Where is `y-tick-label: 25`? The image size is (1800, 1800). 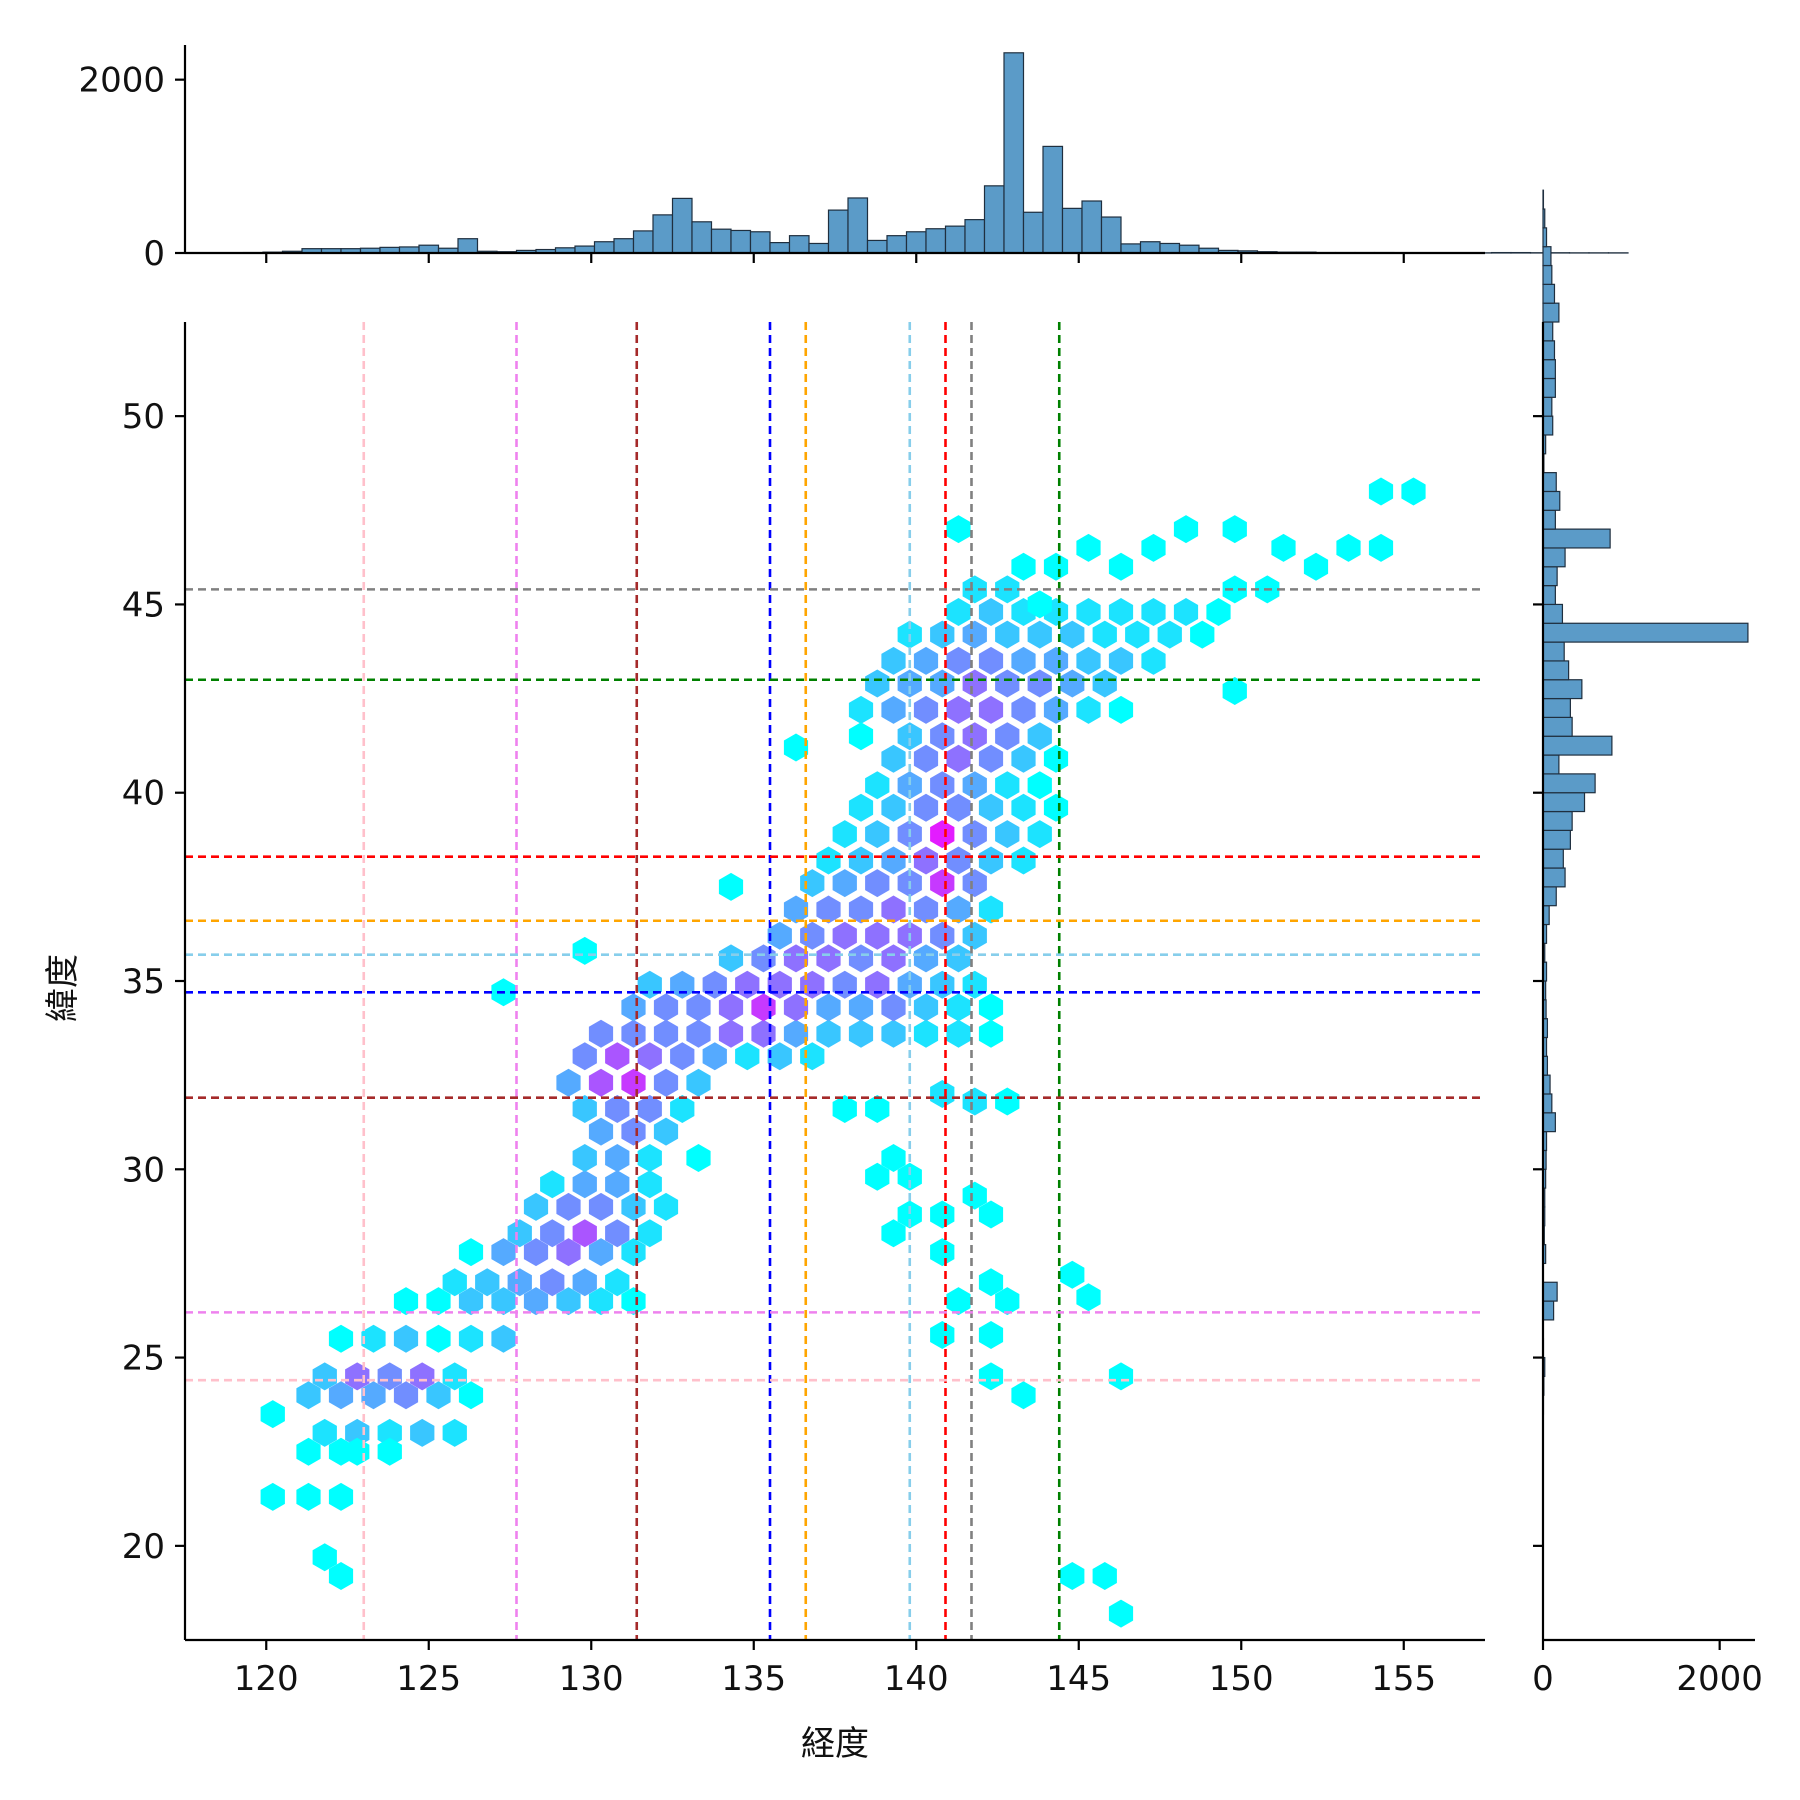 y-tick-label: 25 is located at coordinates (143, 1359).